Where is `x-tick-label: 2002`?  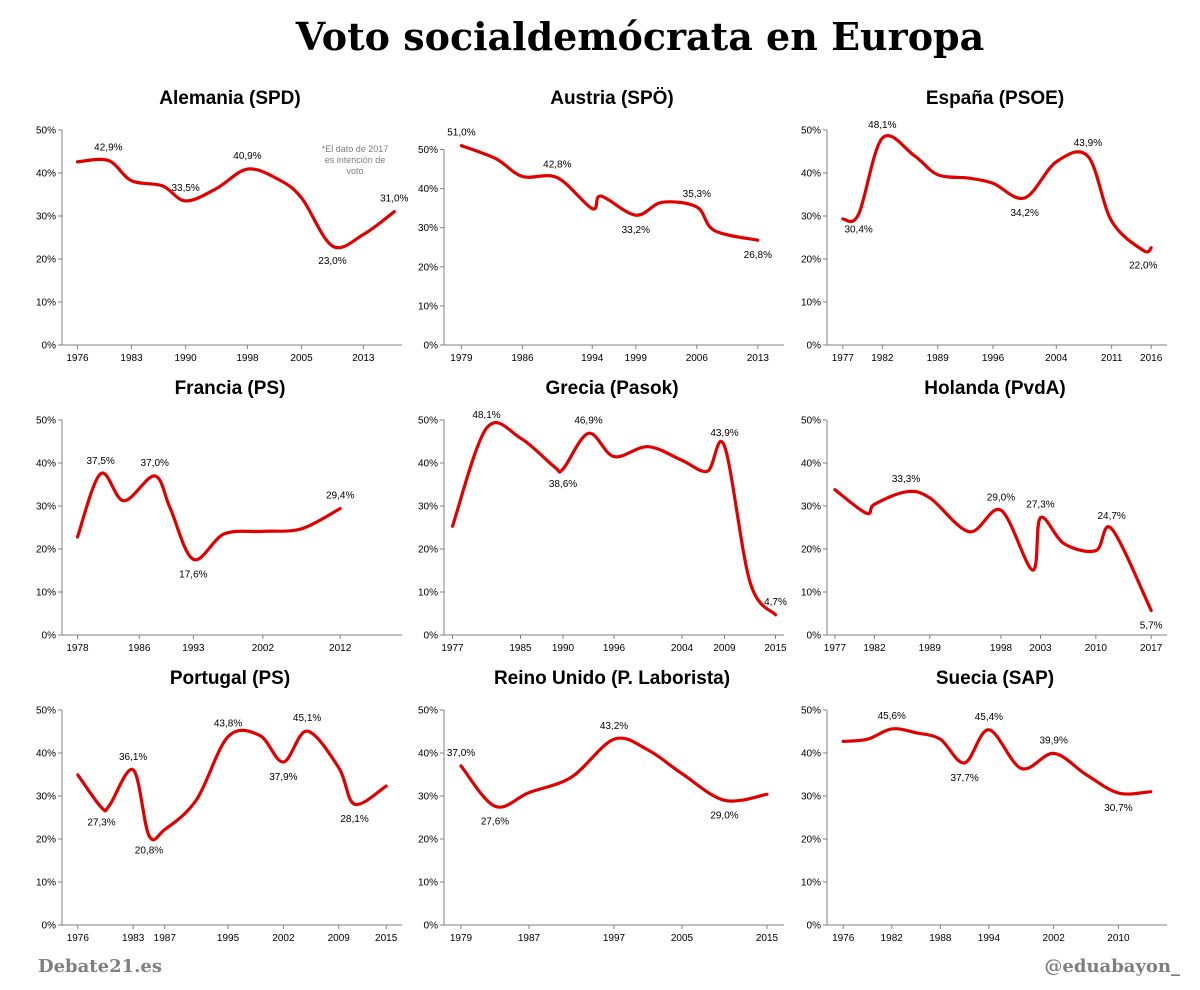
x-tick-label: 2002 is located at coordinates (283, 938).